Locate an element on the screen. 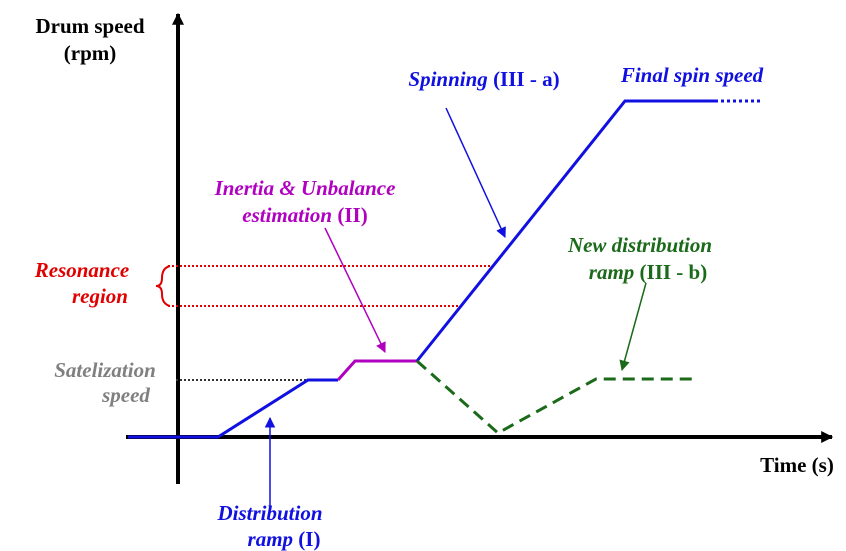  distribution-label: ramp (I) is located at coordinates (284, 539).